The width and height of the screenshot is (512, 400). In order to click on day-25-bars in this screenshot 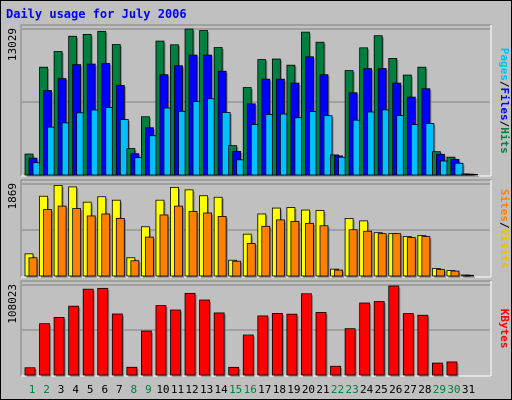, I will do `click(379, 339)`.